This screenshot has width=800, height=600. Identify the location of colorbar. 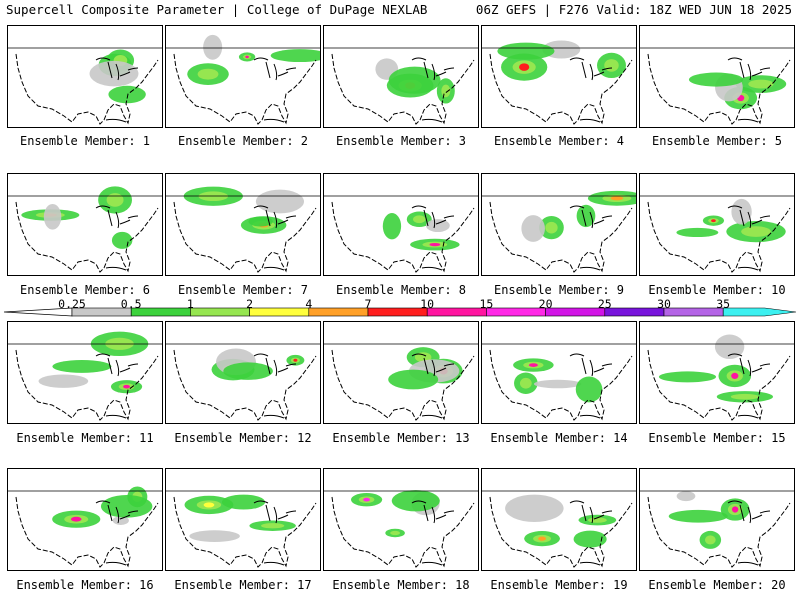
(400, 312).